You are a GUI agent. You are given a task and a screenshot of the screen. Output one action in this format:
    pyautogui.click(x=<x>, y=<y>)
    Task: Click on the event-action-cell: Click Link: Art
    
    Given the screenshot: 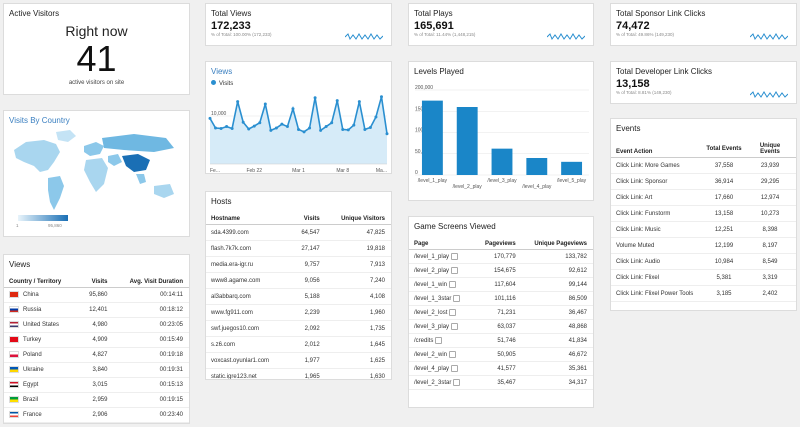 What is the action you would take?
    pyautogui.click(x=656, y=197)
    